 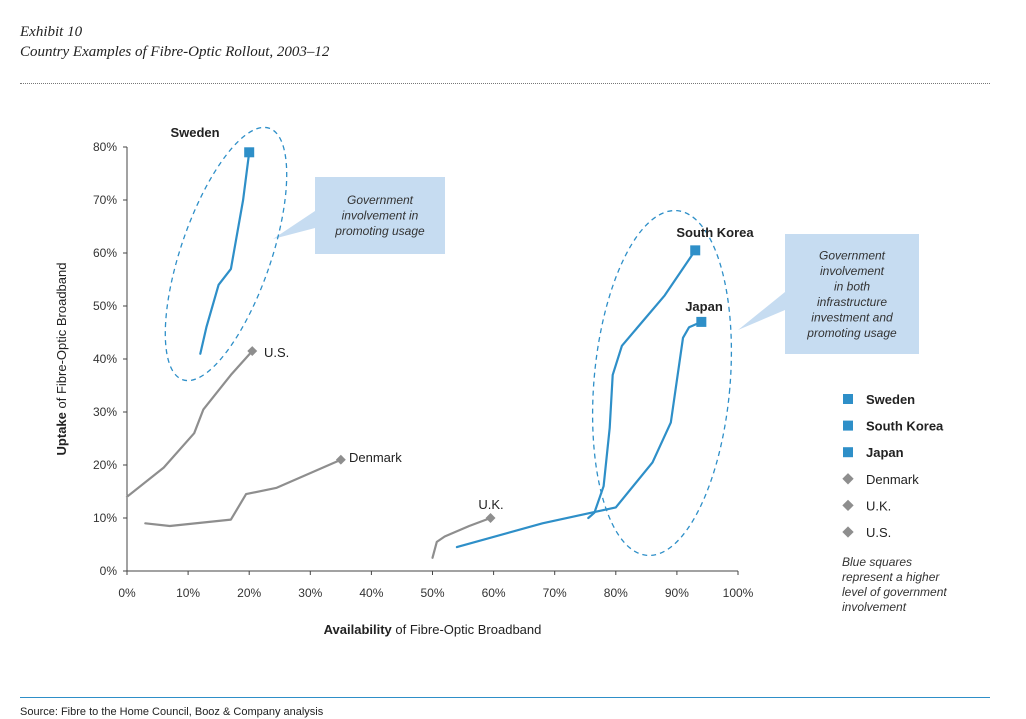 What do you see at coordinates (852, 294) in the screenshot?
I see `callout-government-infrastructure-box` at bounding box center [852, 294].